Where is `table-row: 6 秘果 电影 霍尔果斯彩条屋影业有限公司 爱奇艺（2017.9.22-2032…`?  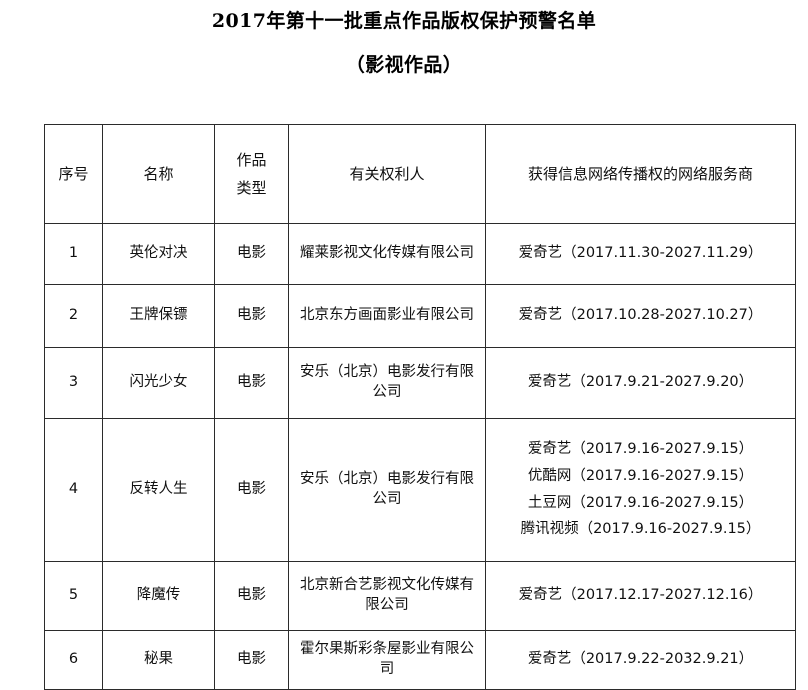 table-row: 6 秘果 电影 霍尔果斯彩条屋影业有限公司 爱奇艺（2017.9.22-2032… is located at coordinates (420, 660).